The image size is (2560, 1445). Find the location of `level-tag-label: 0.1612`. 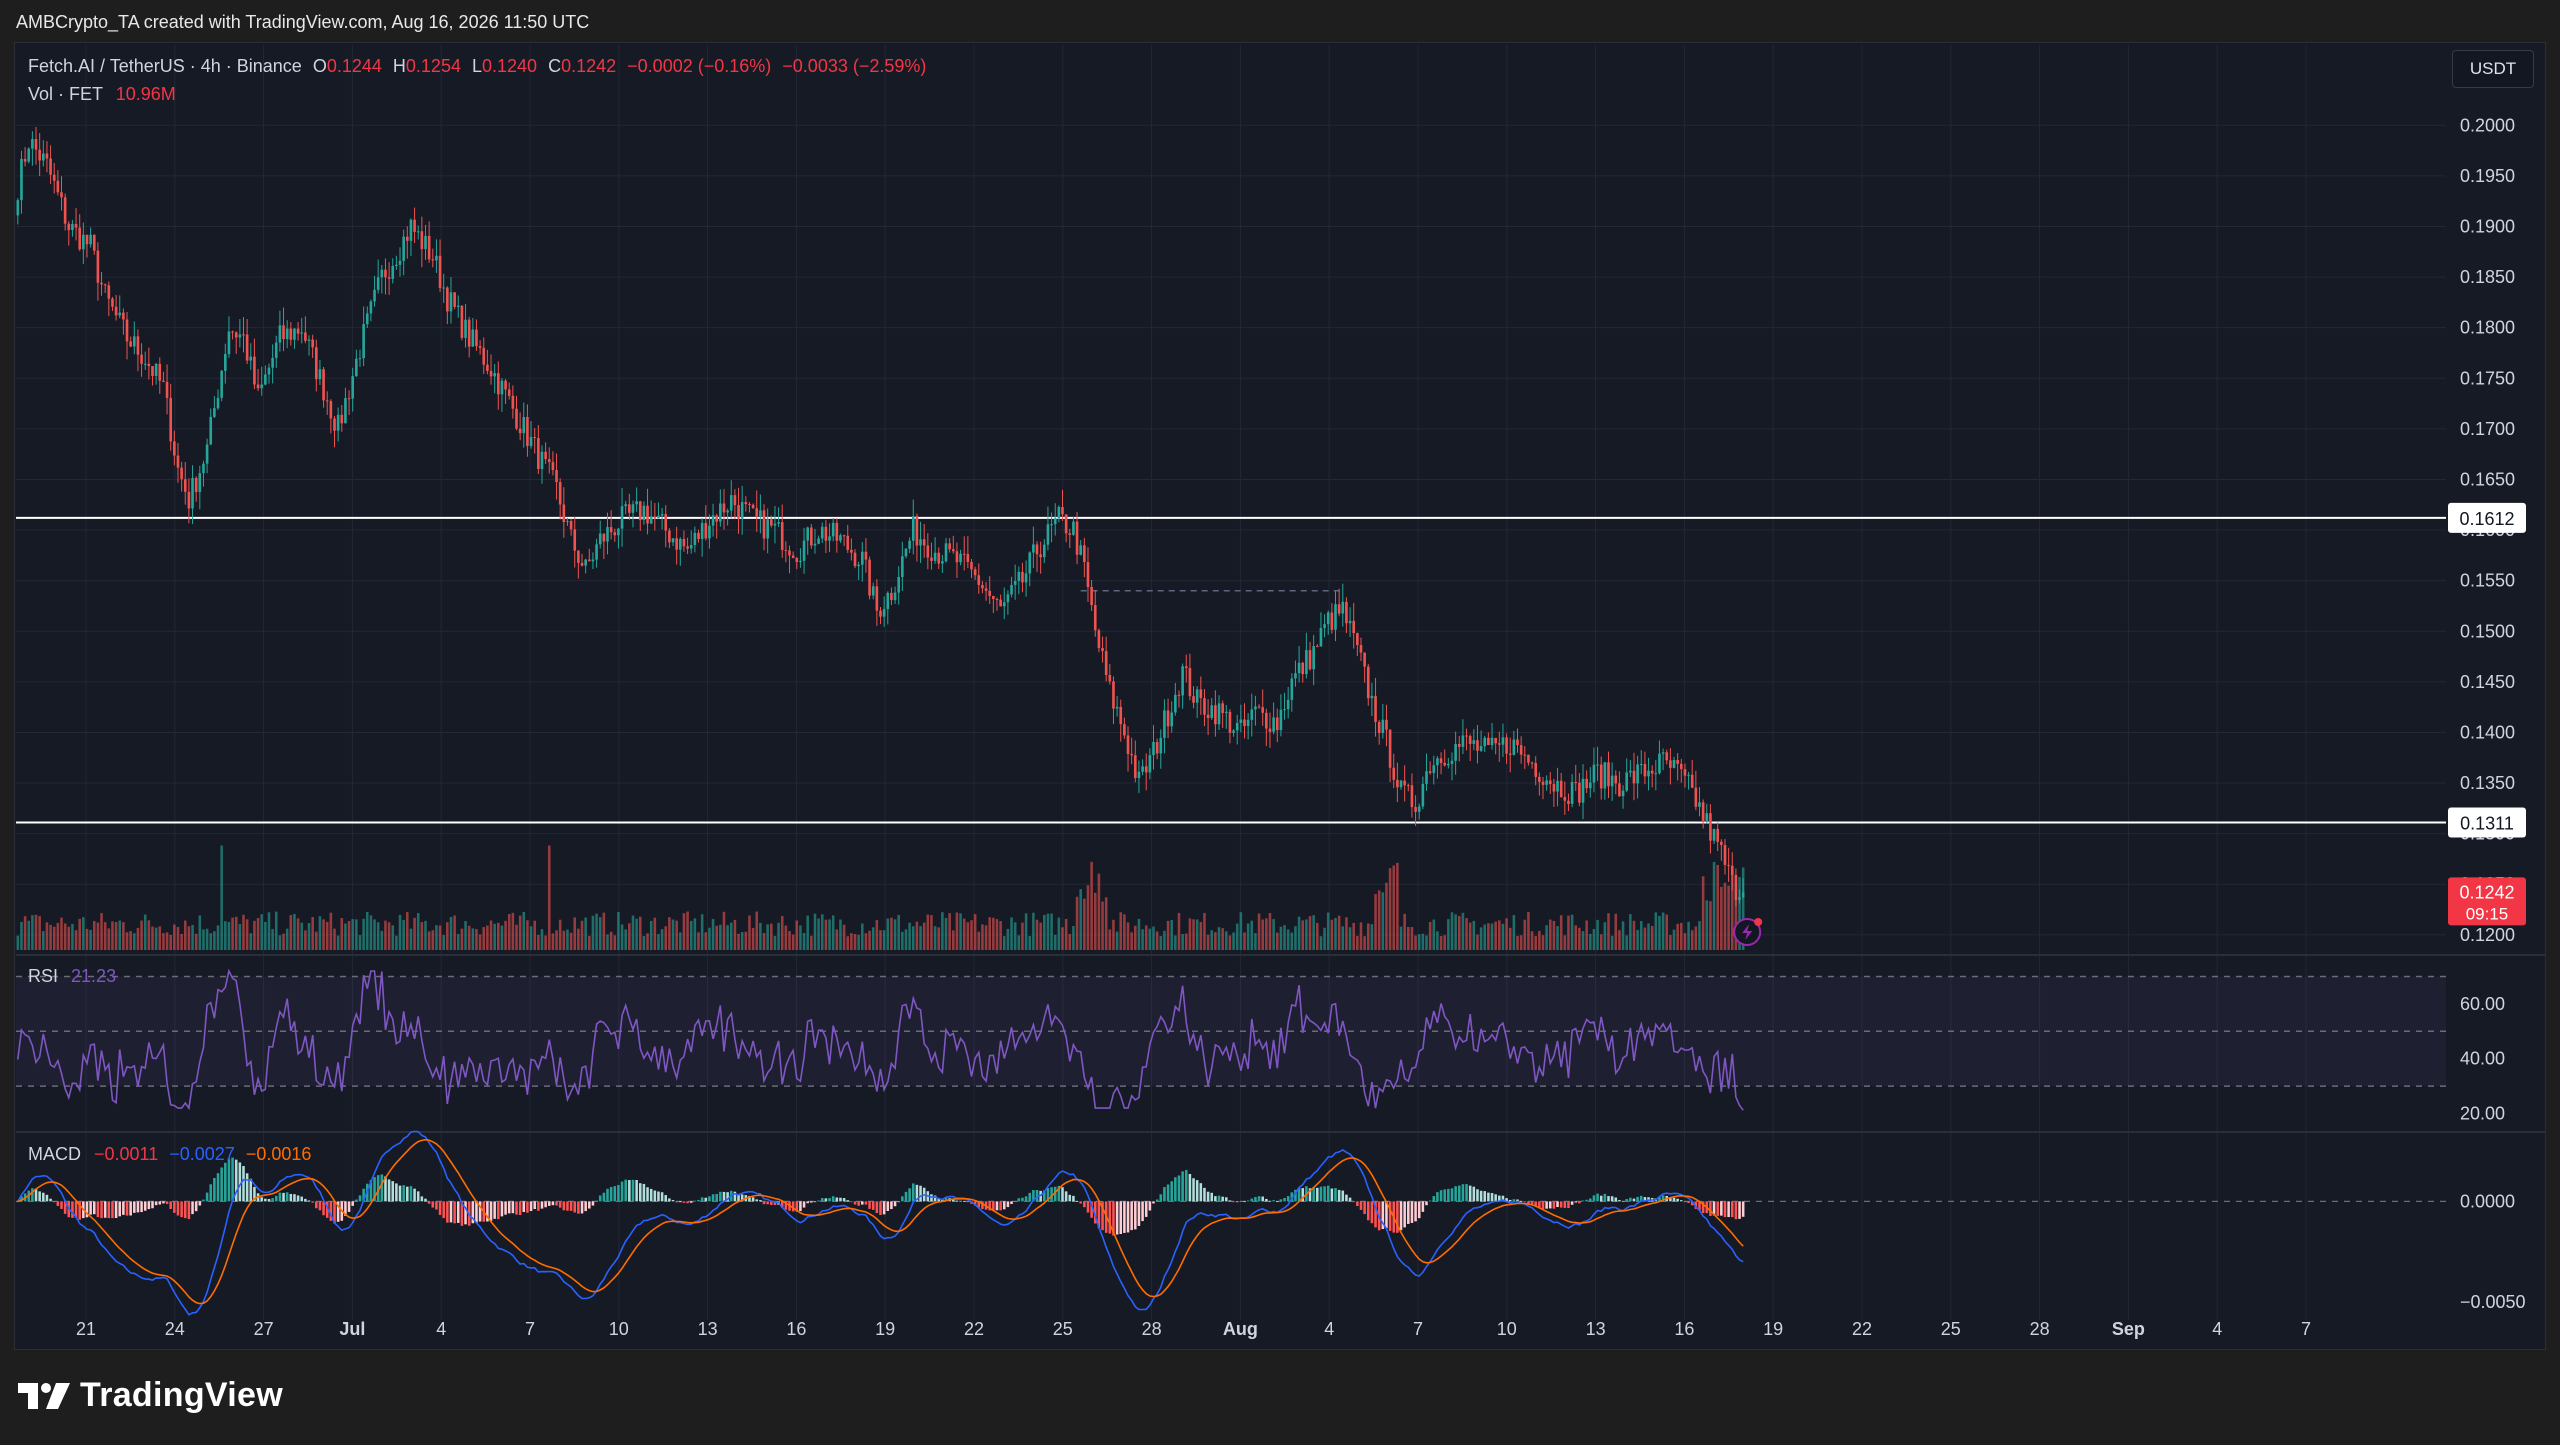

level-tag-label: 0.1612 is located at coordinates (2486, 519).